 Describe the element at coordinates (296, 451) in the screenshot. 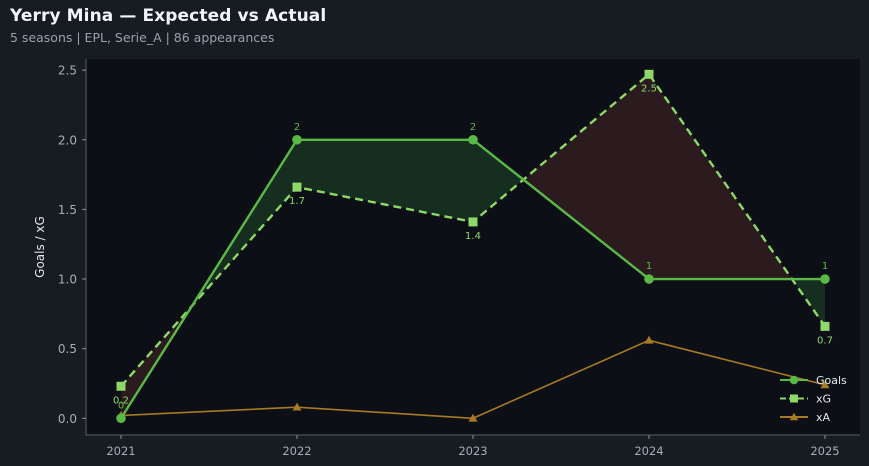

I see `x-tick-label: 2022` at that location.